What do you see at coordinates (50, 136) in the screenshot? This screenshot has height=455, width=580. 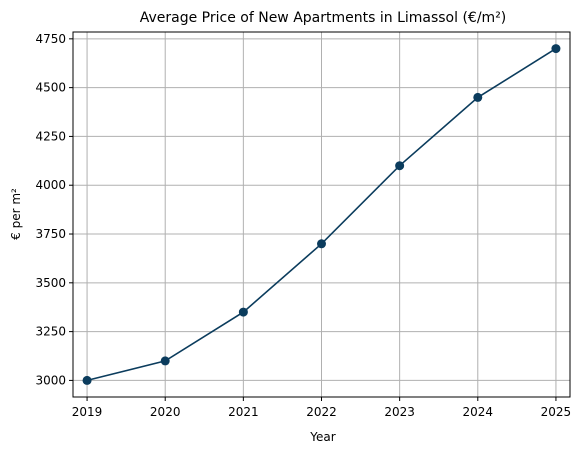 I see `y-tick-label: 4250` at bounding box center [50, 136].